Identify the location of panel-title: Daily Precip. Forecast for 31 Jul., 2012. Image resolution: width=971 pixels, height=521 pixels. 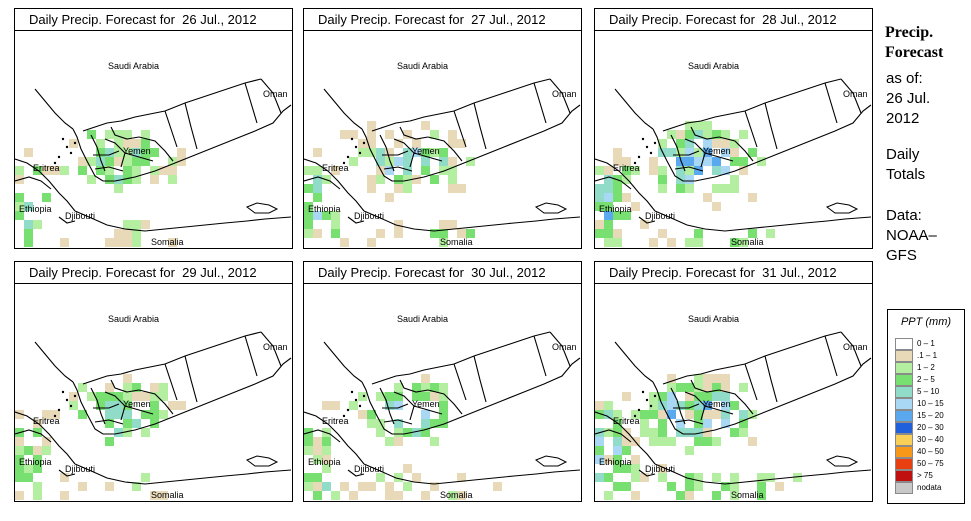
(723, 272).